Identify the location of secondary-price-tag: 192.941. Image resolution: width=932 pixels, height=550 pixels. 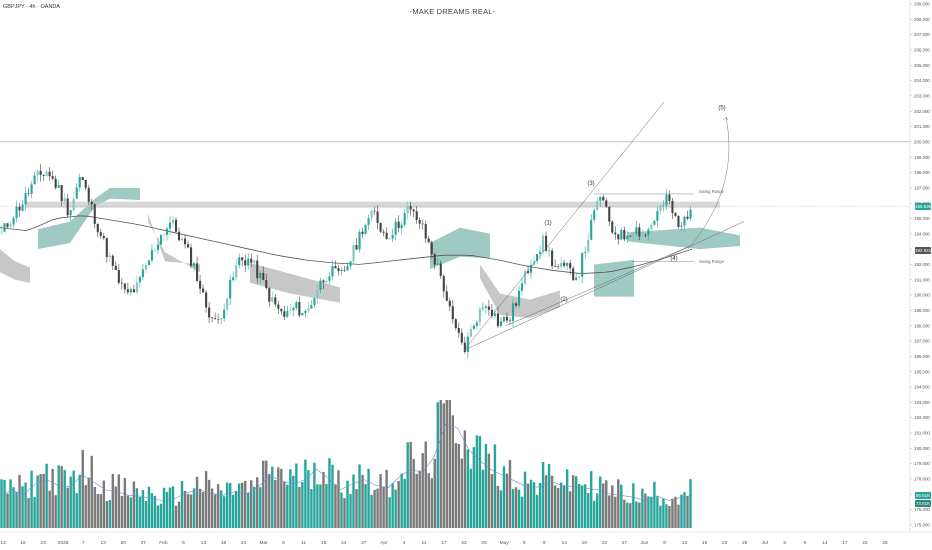
(923, 250).